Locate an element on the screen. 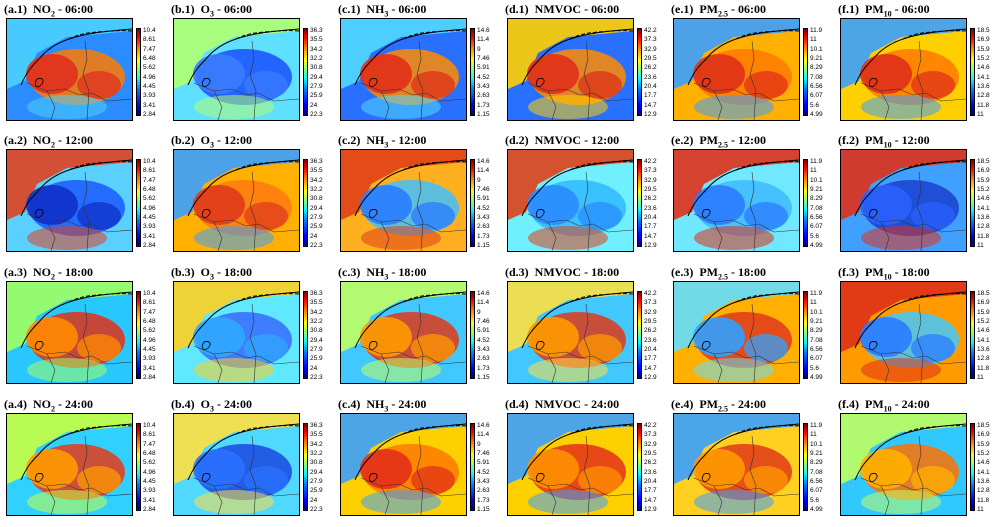 The height and width of the screenshot is (527, 997). panel-title: (b.1) O3 - 06:00 is located at coordinates (211, 9).